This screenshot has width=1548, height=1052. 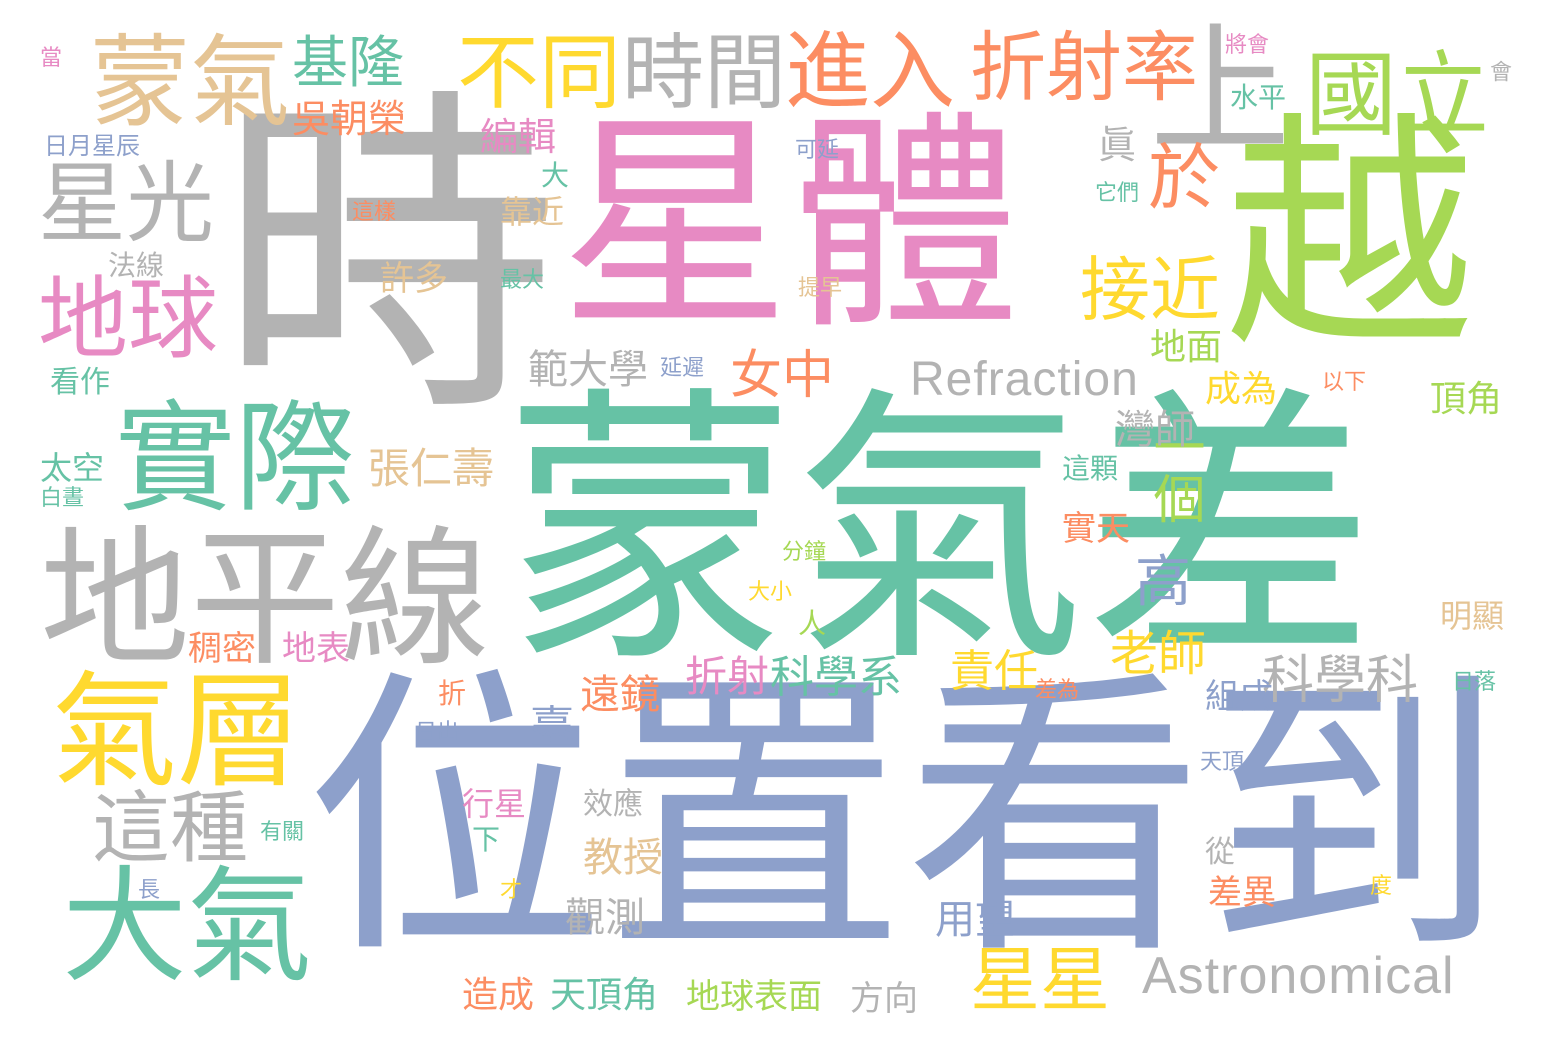 I want to click on word: 範大學, so click(x=588, y=370).